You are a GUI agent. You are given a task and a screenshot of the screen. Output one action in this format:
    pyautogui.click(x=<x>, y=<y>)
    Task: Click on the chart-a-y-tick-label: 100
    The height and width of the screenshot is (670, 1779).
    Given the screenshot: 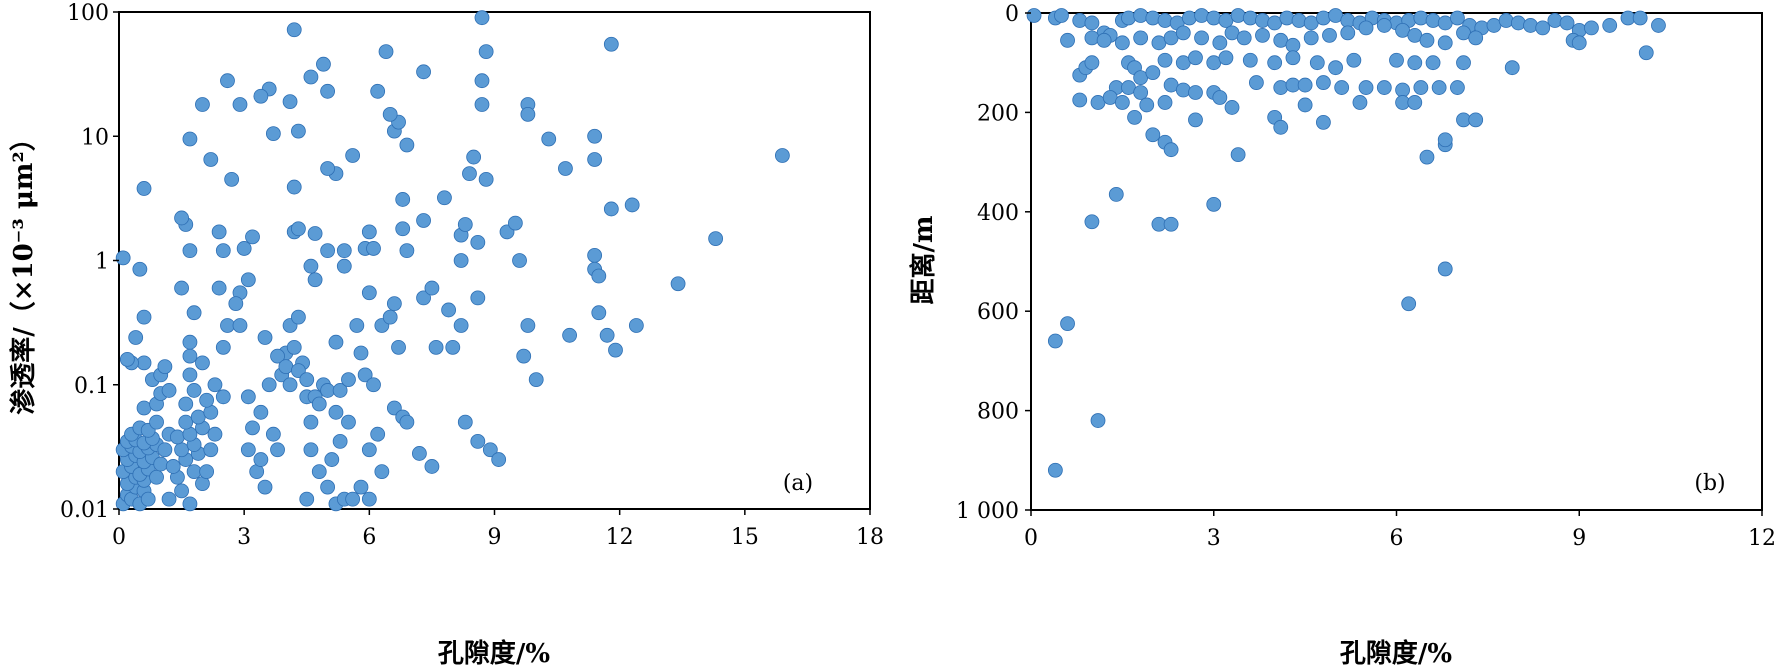 What is the action you would take?
    pyautogui.click(x=88, y=13)
    